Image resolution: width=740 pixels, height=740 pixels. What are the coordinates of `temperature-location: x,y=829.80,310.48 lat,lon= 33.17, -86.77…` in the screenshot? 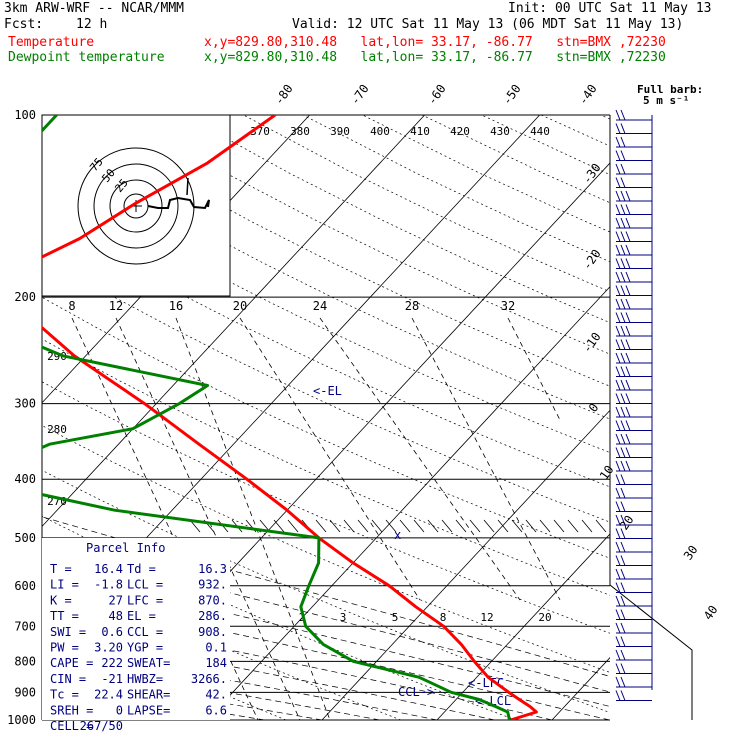 It's located at (435, 42).